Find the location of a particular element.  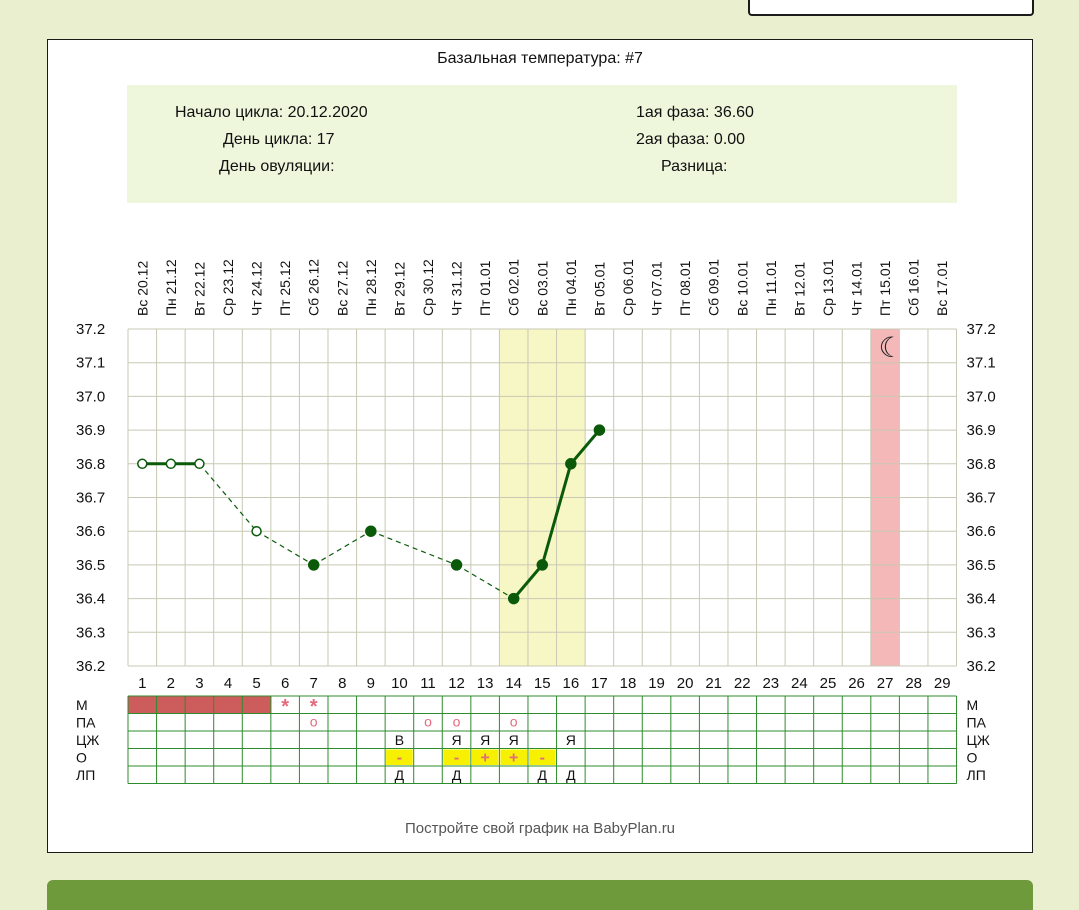

legend-row-label-left: М is located at coordinates (82, 705).